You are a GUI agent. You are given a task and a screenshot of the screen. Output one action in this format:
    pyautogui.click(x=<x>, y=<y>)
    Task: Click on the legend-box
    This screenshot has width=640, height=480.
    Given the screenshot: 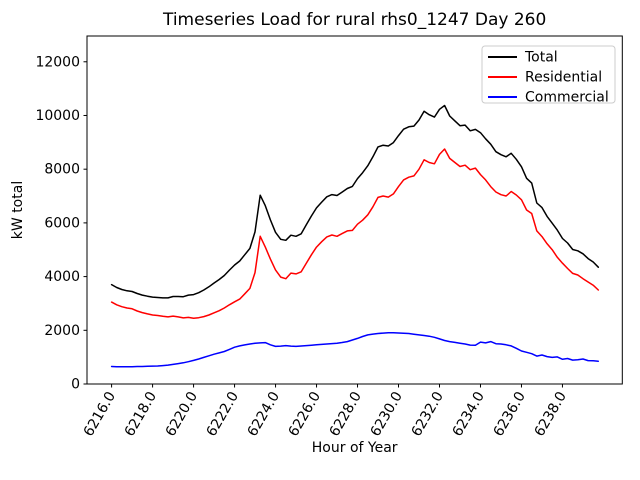 What is the action you would take?
    pyautogui.click(x=548, y=74)
    